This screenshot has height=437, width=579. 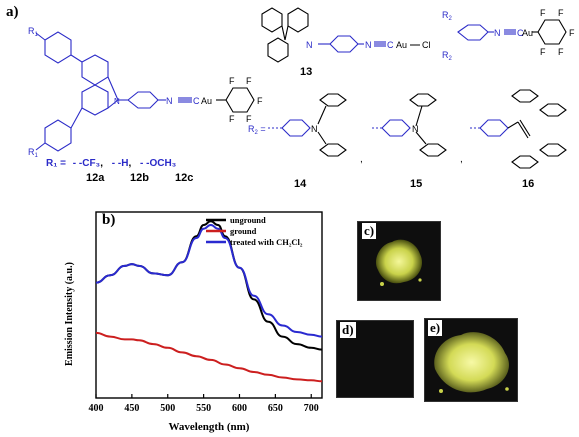 I want to click on r2-f-2: F, so click(x=561, y=13).